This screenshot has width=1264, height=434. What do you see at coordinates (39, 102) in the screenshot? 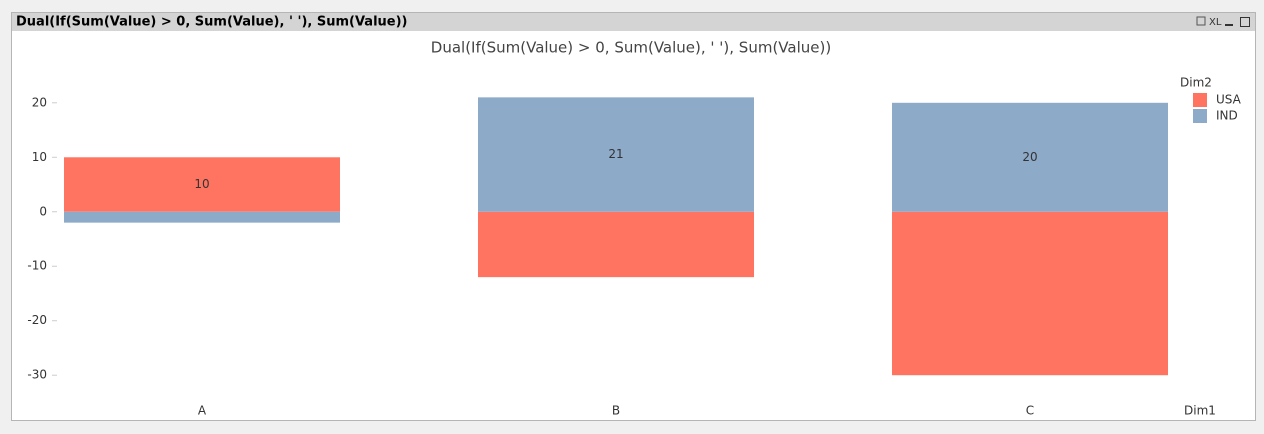
I see `y-tick-label: 20` at bounding box center [39, 102].